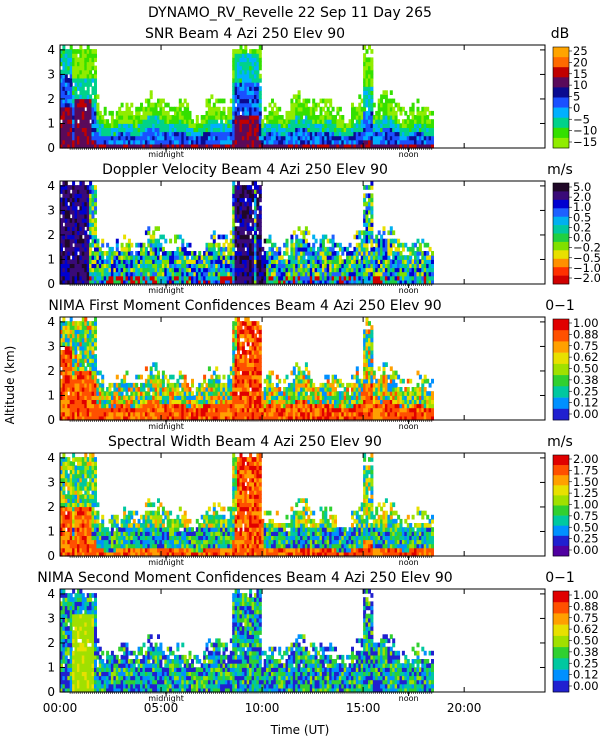 The width and height of the screenshot is (600, 750). What do you see at coordinates (580, 74) in the screenshot?
I see `colorbar-label: 15` at bounding box center [580, 74].